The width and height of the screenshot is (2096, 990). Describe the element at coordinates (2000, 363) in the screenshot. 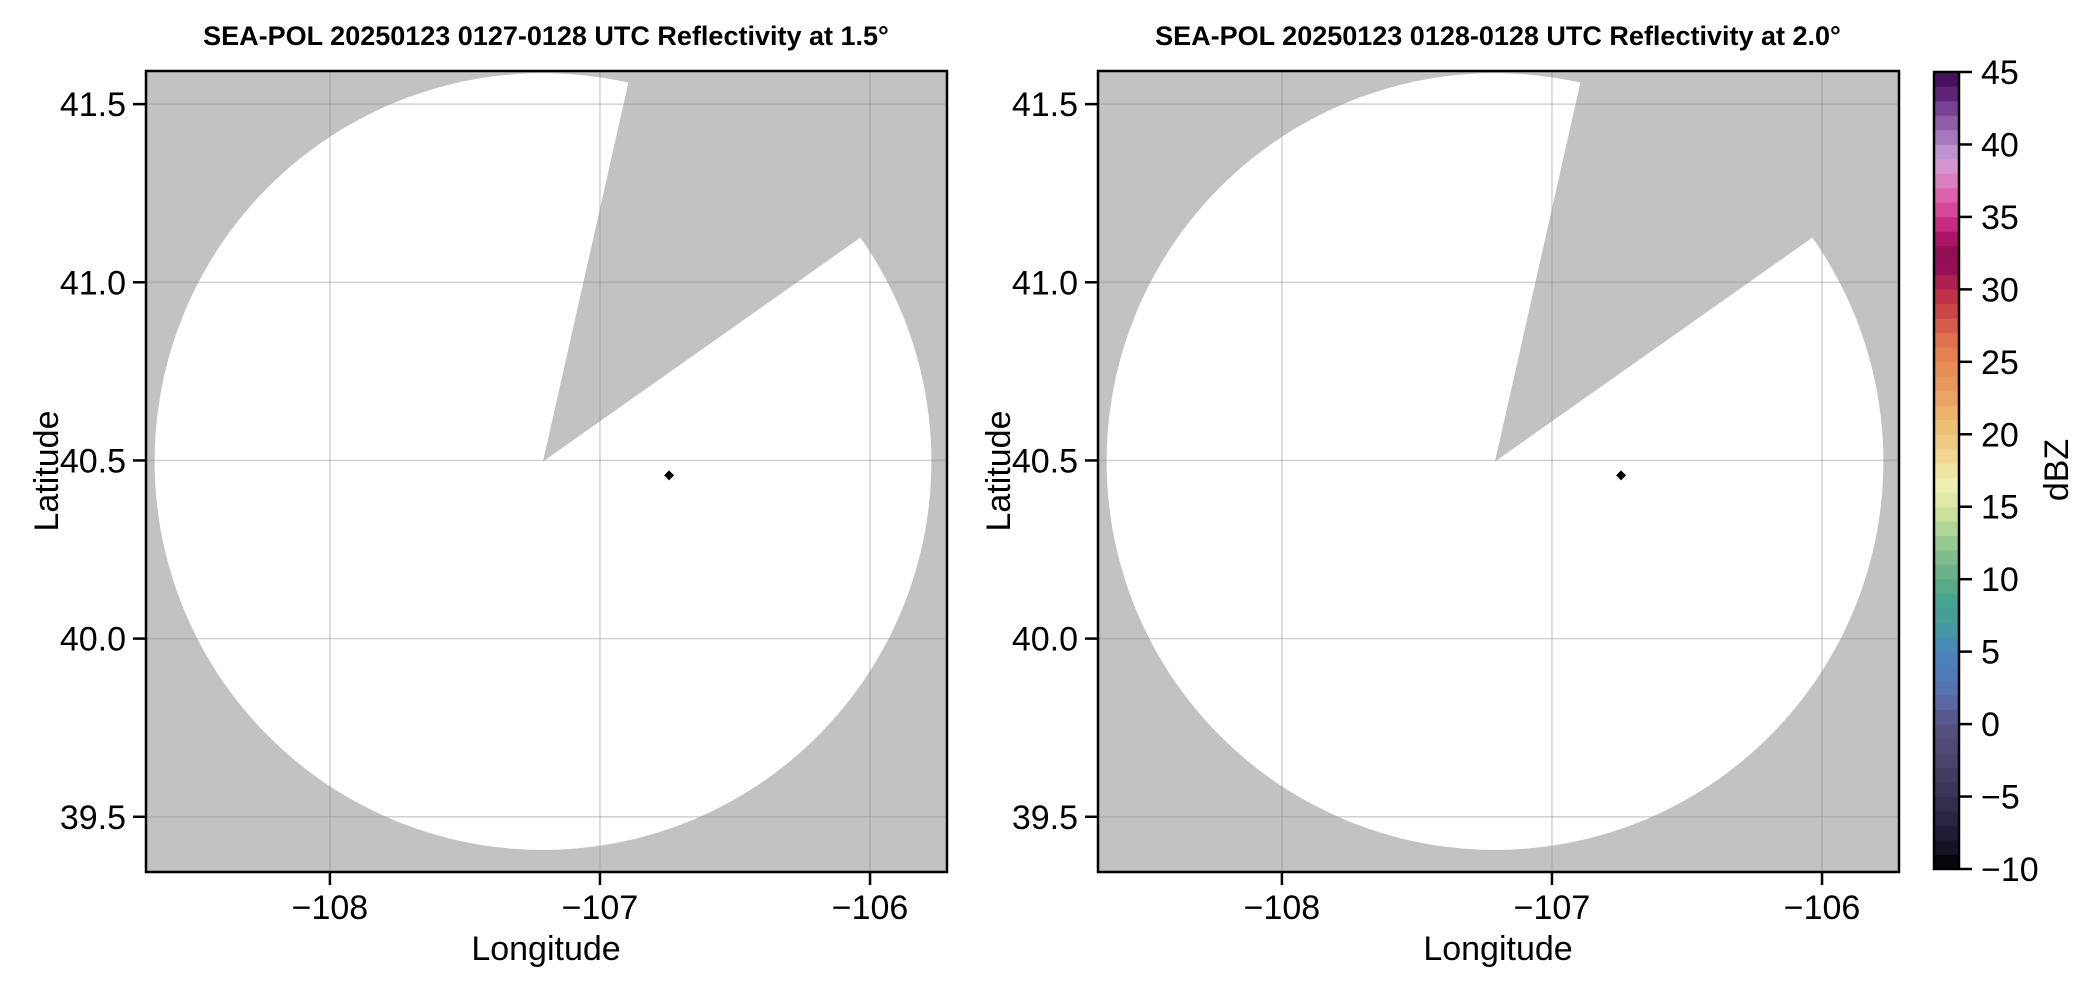

I see `colorbar-tick-label: 25` at that location.